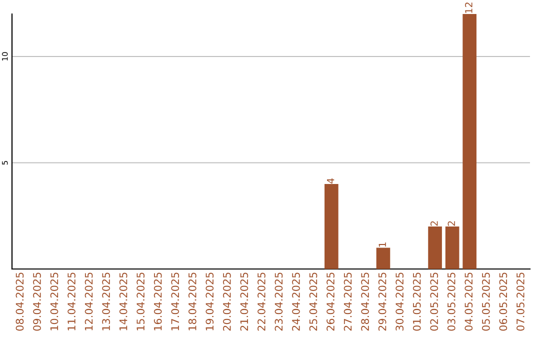 Image resolution: width=540 pixels, height=340 pixels. Describe the element at coordinates (54, 301) in the screenshot. I see `x-tick-label: 10.04.2025` at that location.